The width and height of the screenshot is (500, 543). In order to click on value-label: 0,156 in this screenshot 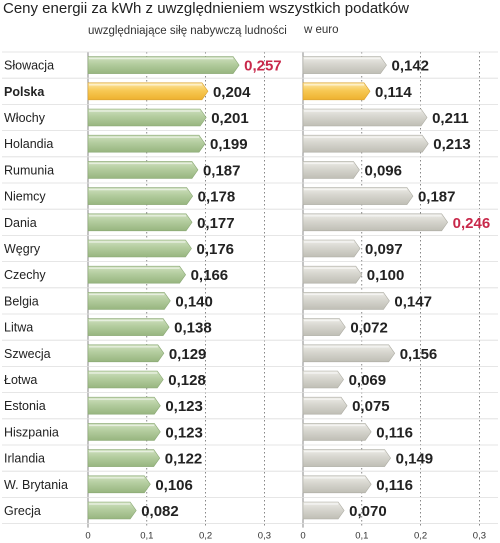, I will do `click(419, 354)`.